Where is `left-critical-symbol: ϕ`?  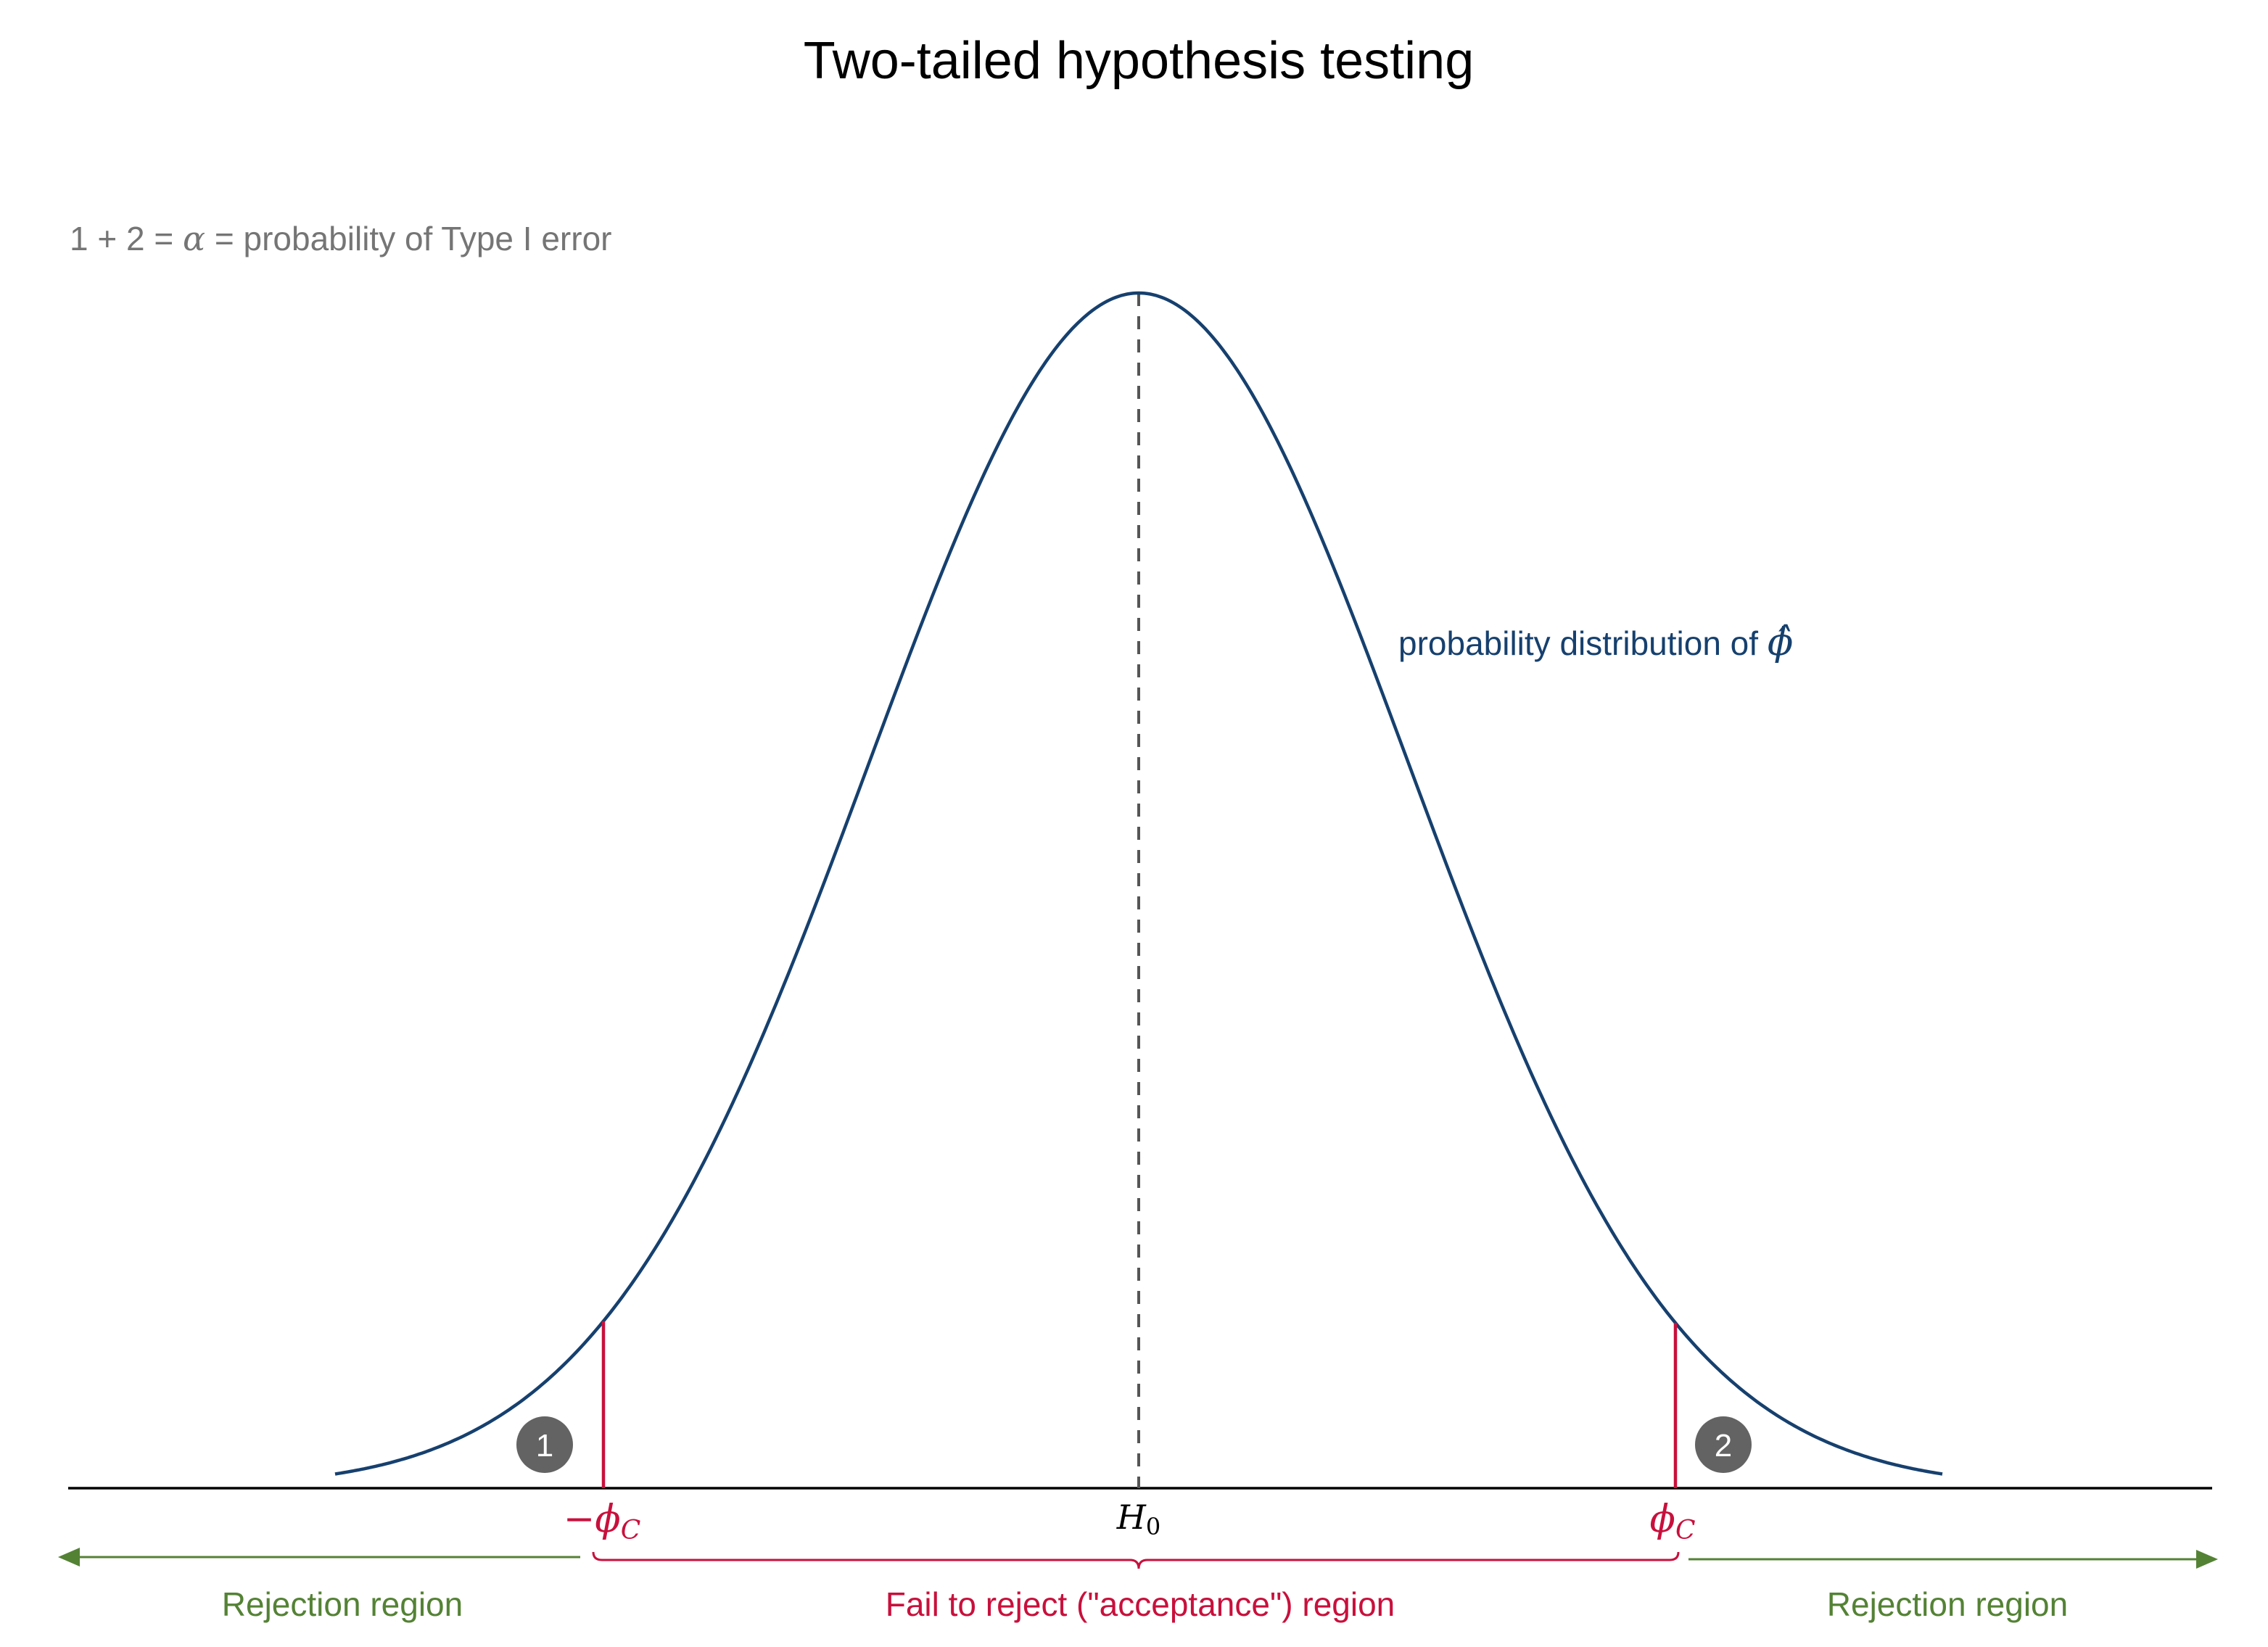
left-critical-symbol: ϕ is located at coordinates (607, 1519).